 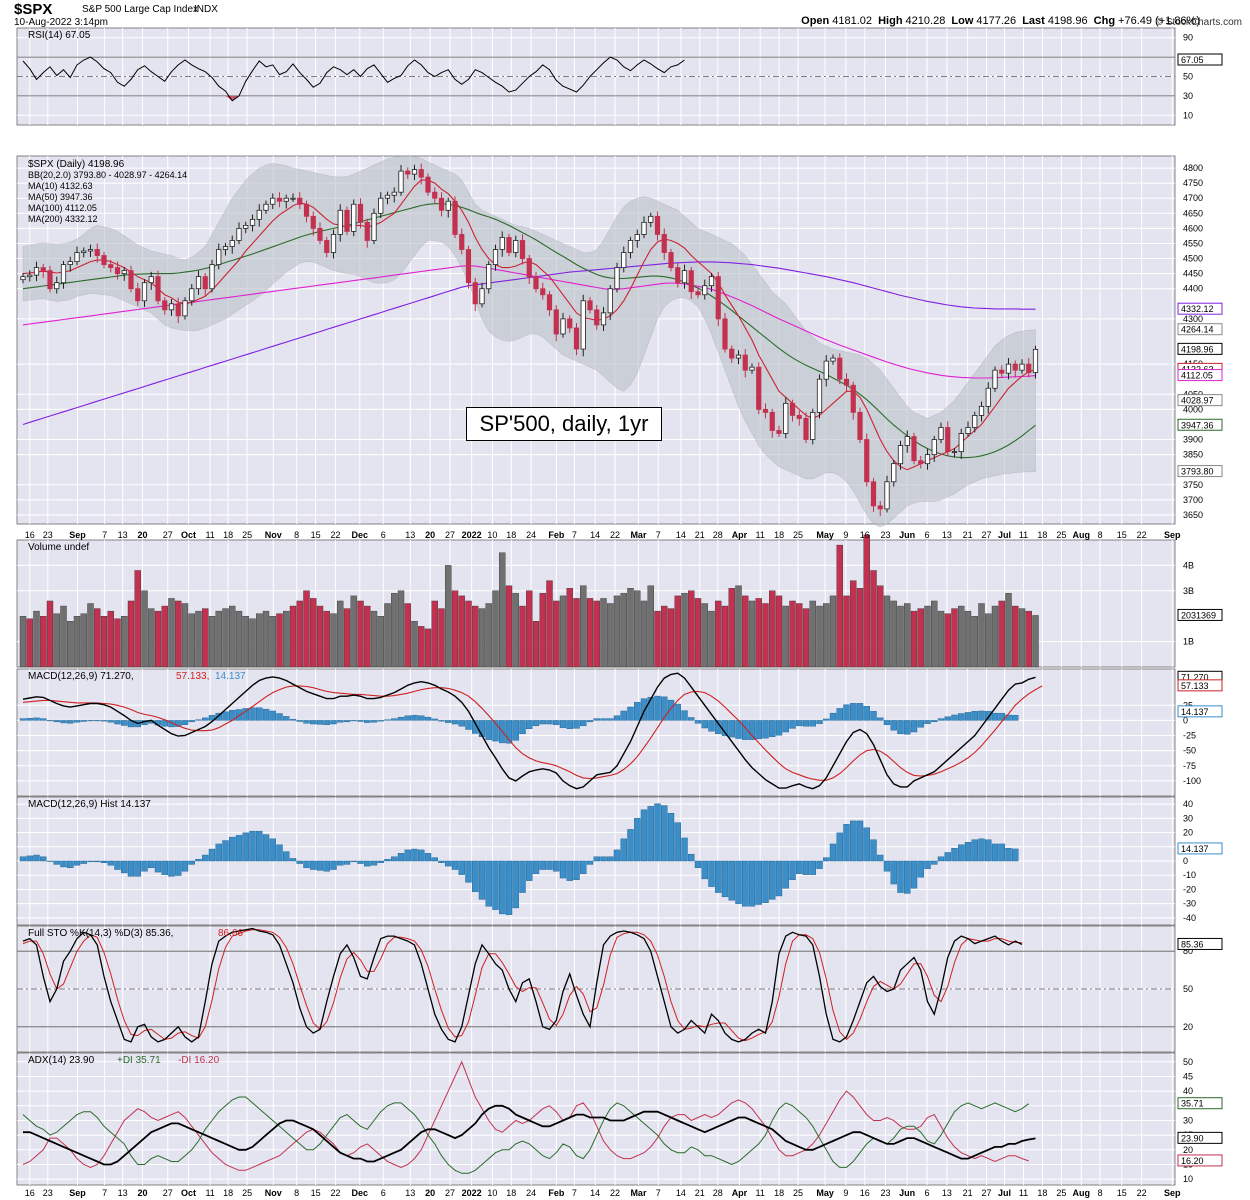 What do you see at coordinates (33, 9) in the screenshot?
I see `symbol: $SPX` at bounding box center [33, 9].